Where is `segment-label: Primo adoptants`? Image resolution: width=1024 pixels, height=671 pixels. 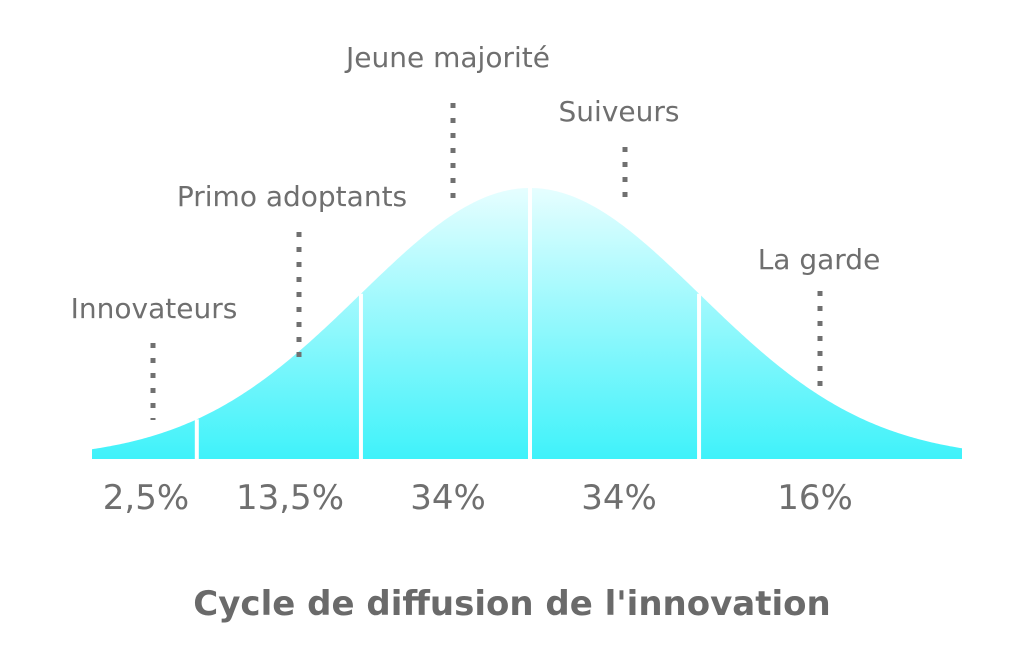 segment-label: Primo adoptants is located at coordinates (292, 196).